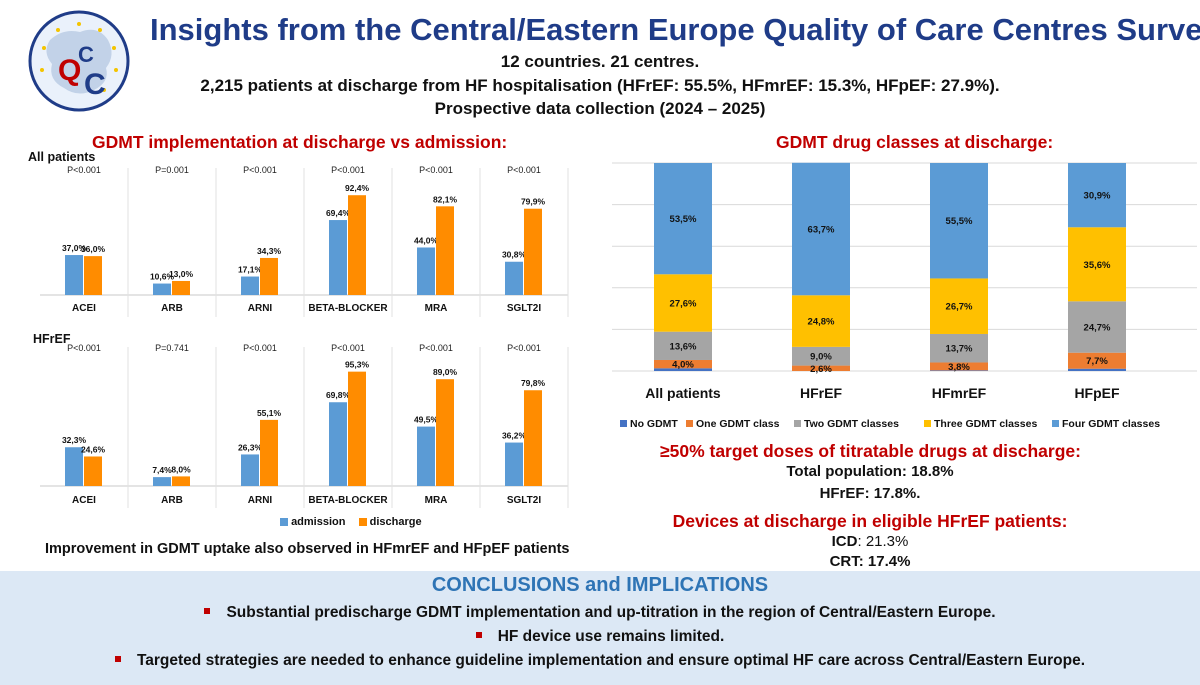 The image size is (1200, 685). I want to click on data-label-admission-beta-blocker: 69,8%, so click(338, 395).